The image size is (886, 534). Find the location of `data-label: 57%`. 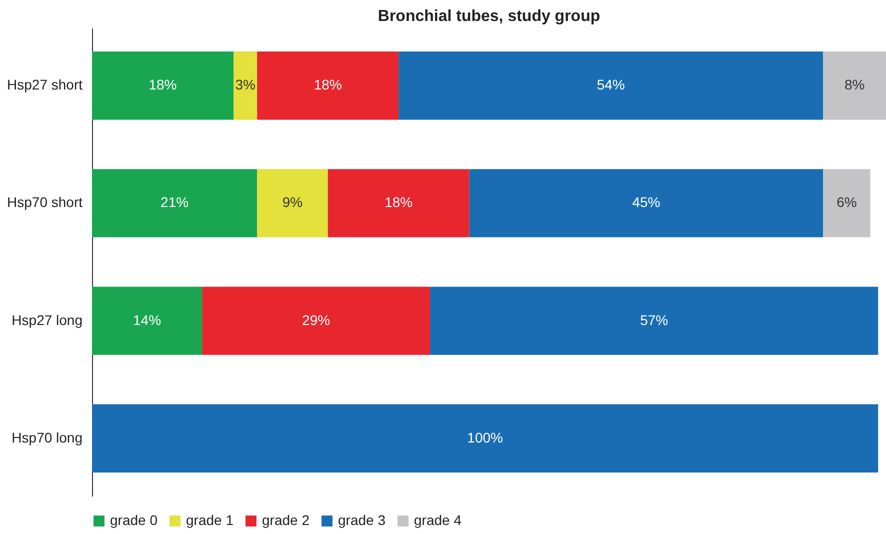

data-label: 57% is located at coordinates (654, 320).